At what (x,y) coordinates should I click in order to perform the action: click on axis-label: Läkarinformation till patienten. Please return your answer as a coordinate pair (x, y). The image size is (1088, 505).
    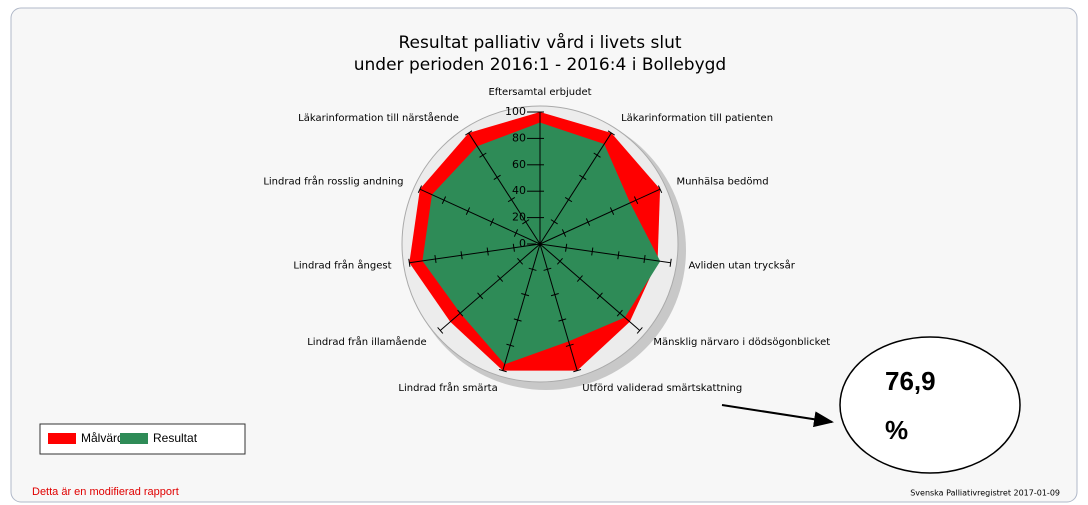
    Looking at the image, I should click on (697, 118).